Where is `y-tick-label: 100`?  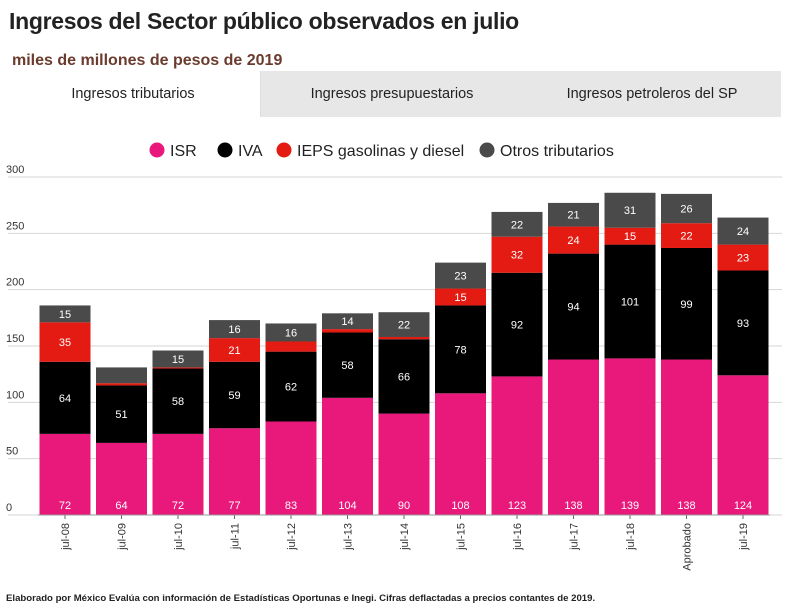
y-tick-label: 100 is located at coordinates (15, 395).